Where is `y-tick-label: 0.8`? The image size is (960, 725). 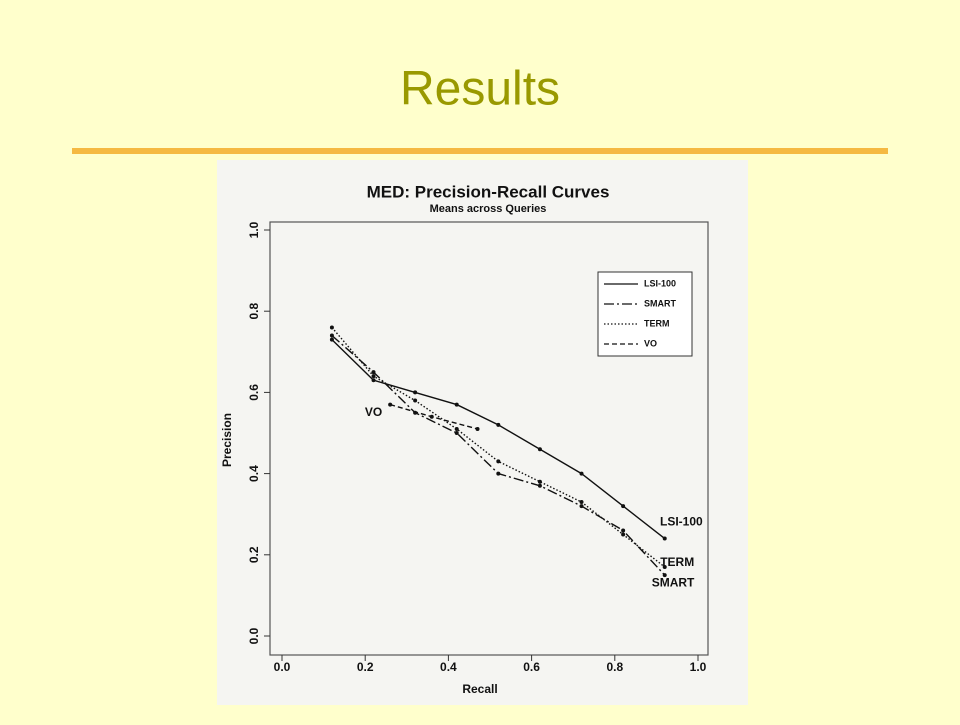 y-tick-label: 0.8 is located at coordinates (254, 311).